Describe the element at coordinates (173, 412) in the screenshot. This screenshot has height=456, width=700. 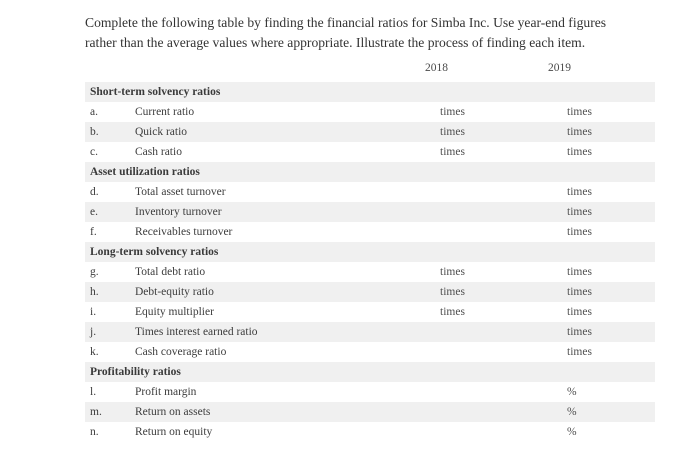
I see `row-label: Return on assets` at that location.